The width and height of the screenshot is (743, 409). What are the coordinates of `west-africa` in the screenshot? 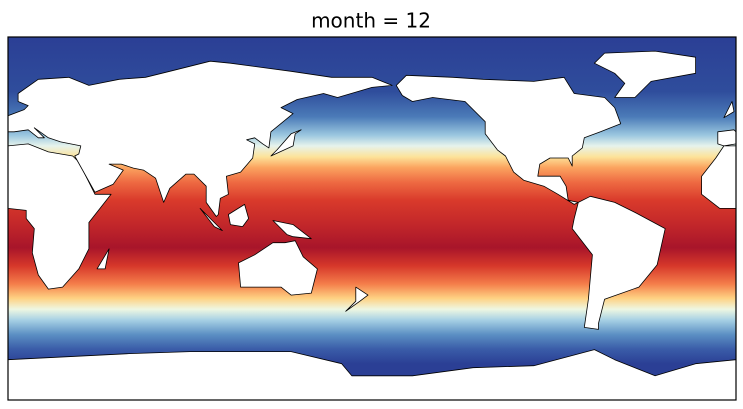 It's located at (718, 177).